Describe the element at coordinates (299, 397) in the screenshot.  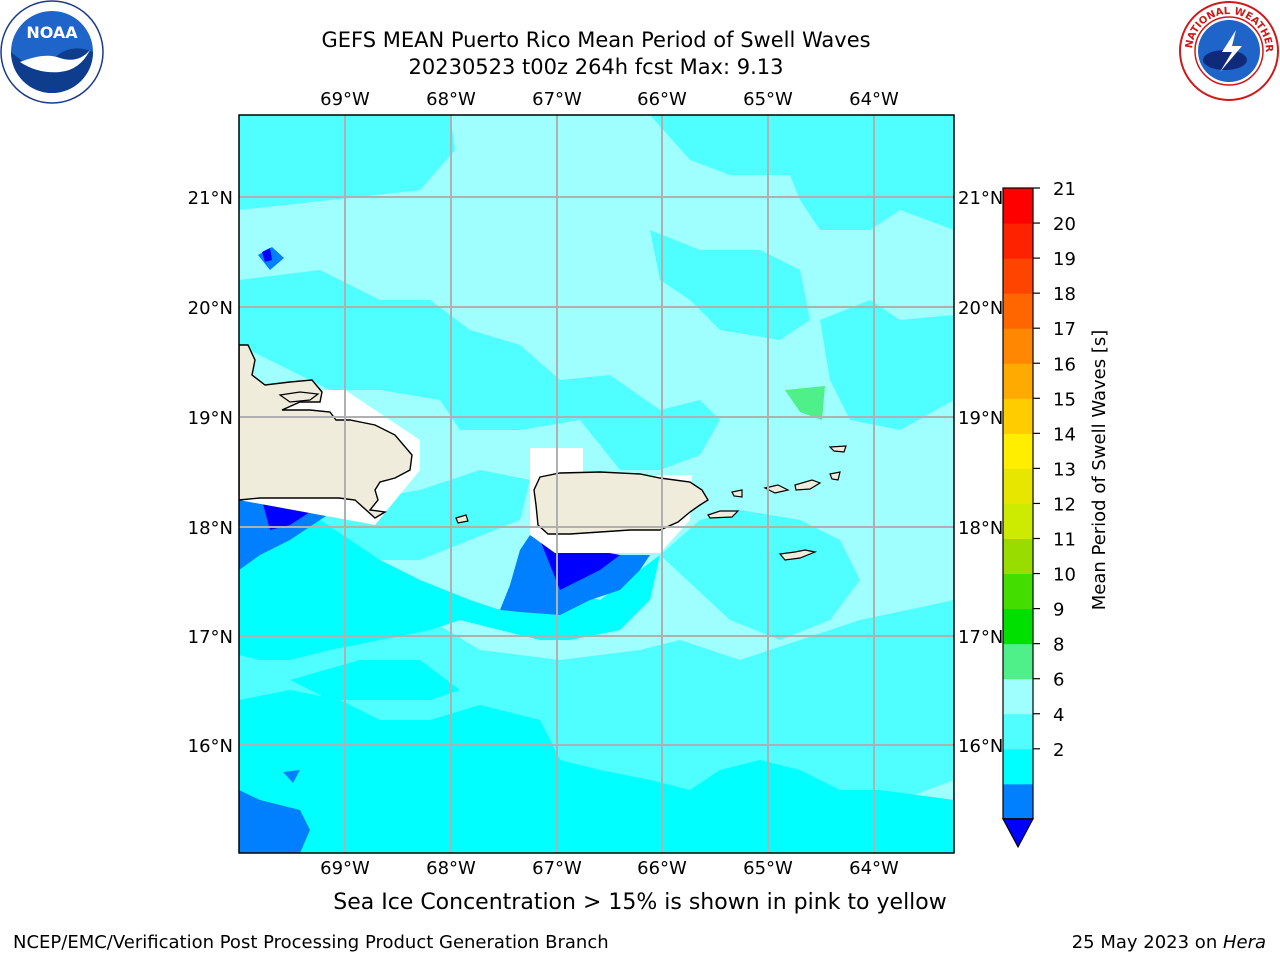
I see `tortuga-island` at that location.